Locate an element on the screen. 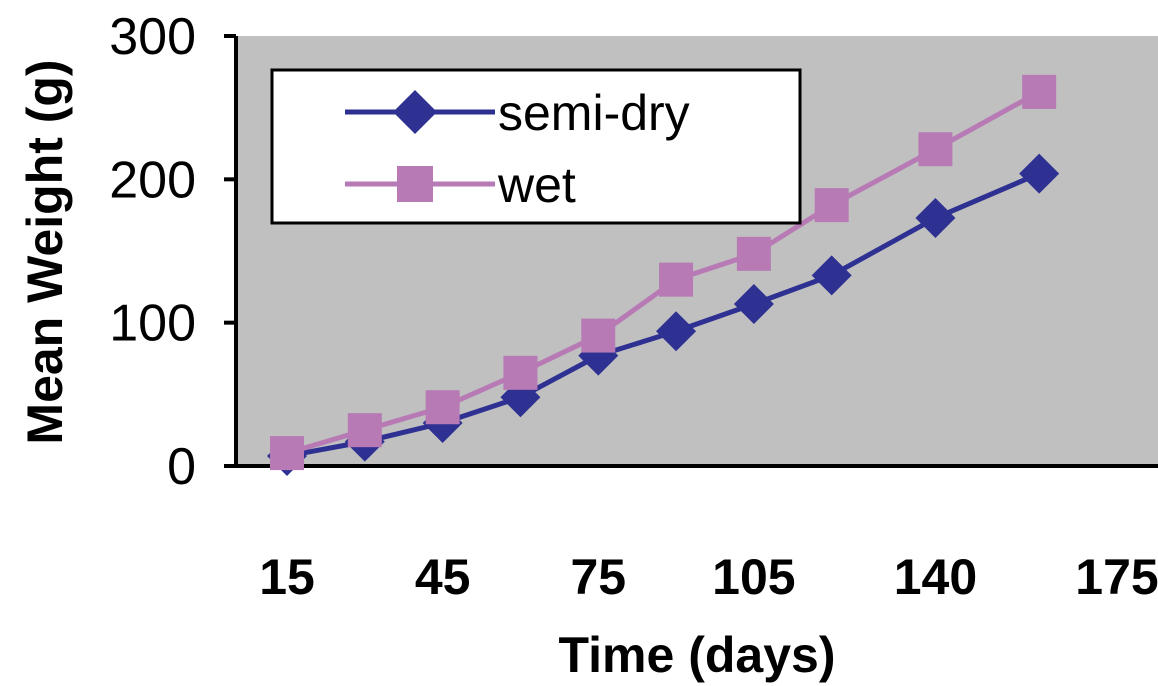 Image resolution: width=1158 pixels, height=686 pixels. legend-marker-wet is located at coordinates (415, 184).